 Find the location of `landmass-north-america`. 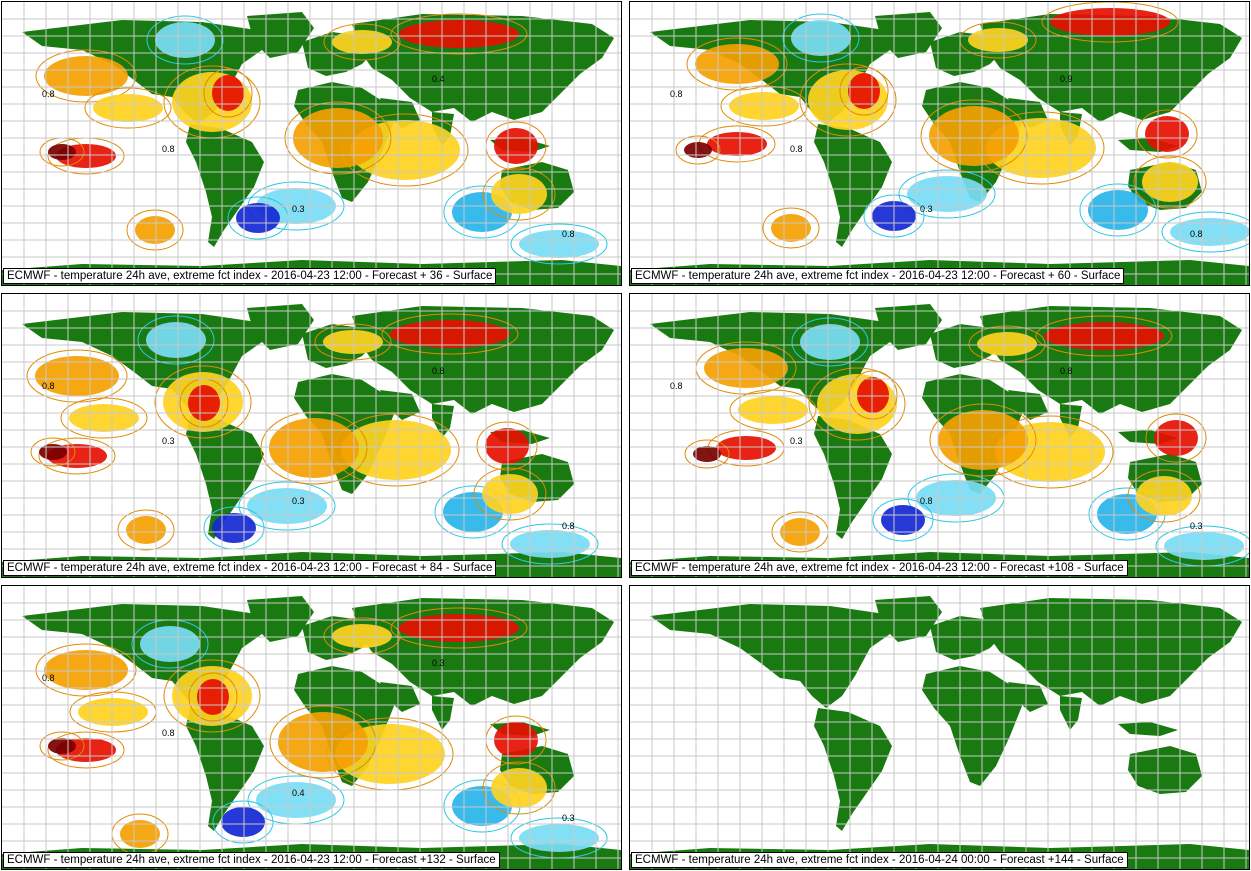

landmass-north-america is located at coordinates (770, 656).